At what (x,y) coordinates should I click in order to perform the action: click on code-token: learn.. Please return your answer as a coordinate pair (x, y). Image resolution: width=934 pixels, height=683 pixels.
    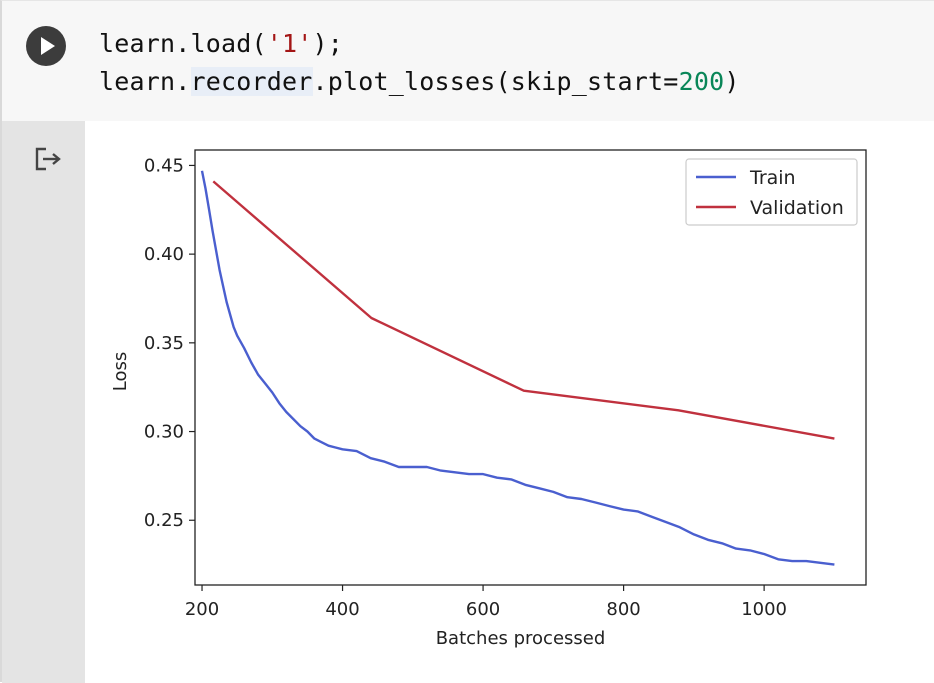
    Looking at the image, I should click on (145, 81).